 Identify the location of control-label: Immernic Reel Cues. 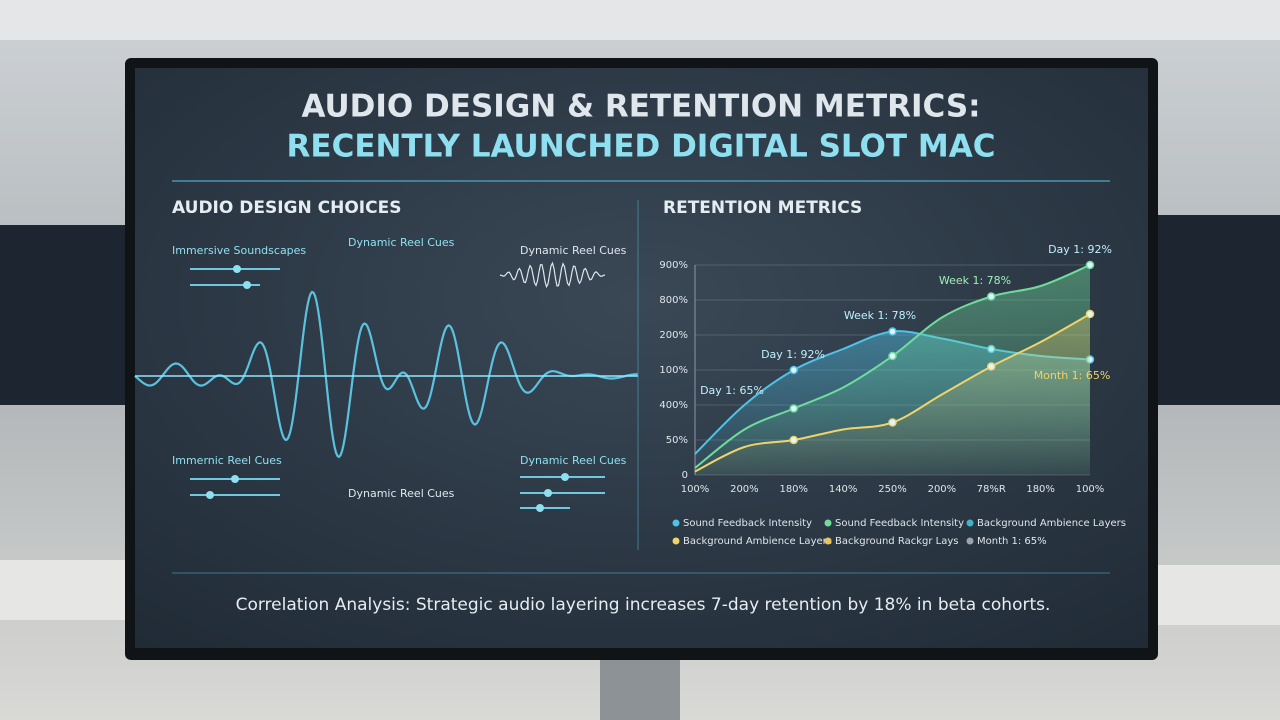
(227, 460).